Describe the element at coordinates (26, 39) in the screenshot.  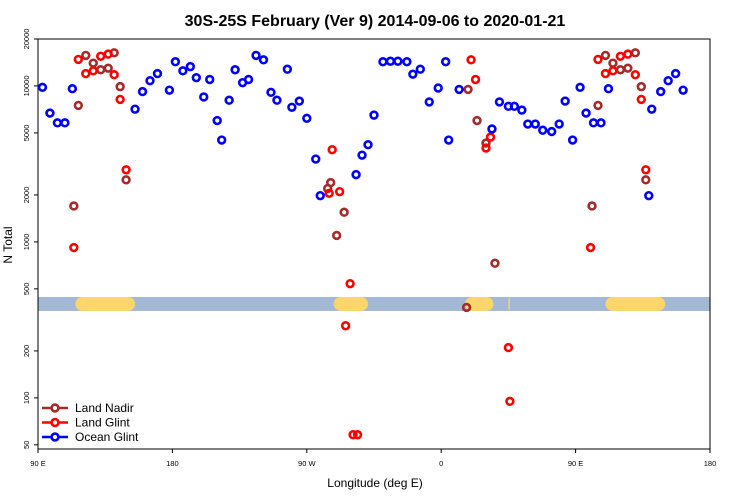
I see `y-tick-label: 20000` at that location.